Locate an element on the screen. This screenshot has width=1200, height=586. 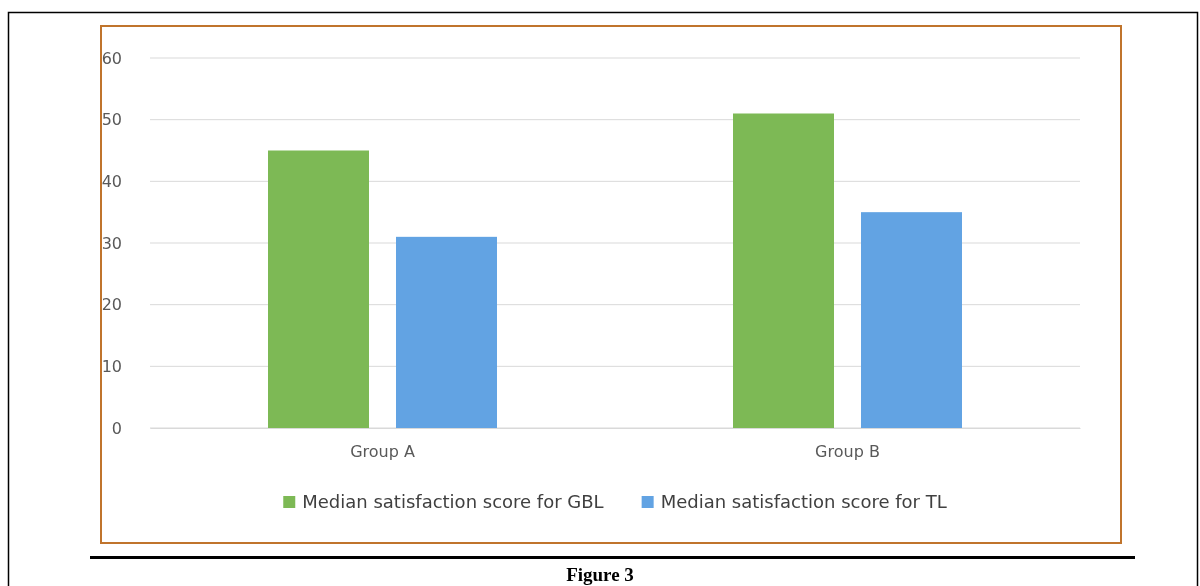
legend-label: Median satisfaction score for GBL is located at coordinates (453, 501).